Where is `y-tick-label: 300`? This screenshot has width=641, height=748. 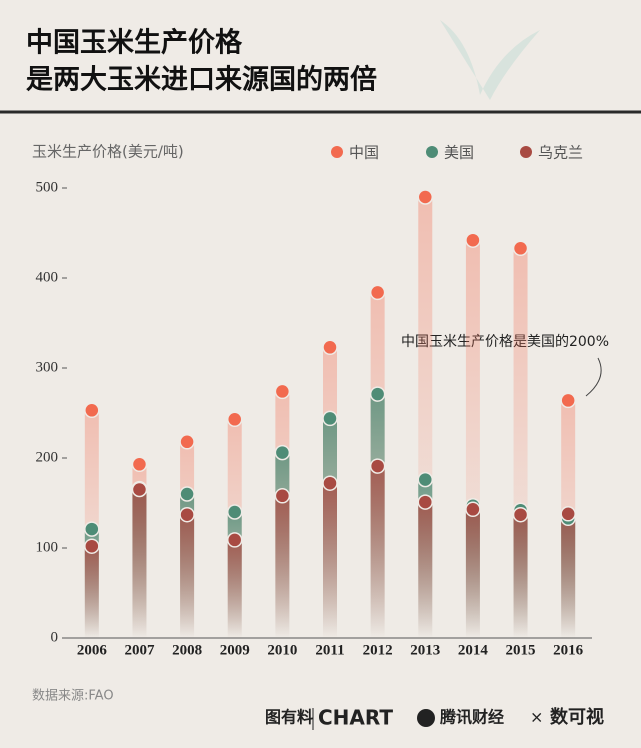 y-tick-label: 300 is located at coordinates (47, 367).